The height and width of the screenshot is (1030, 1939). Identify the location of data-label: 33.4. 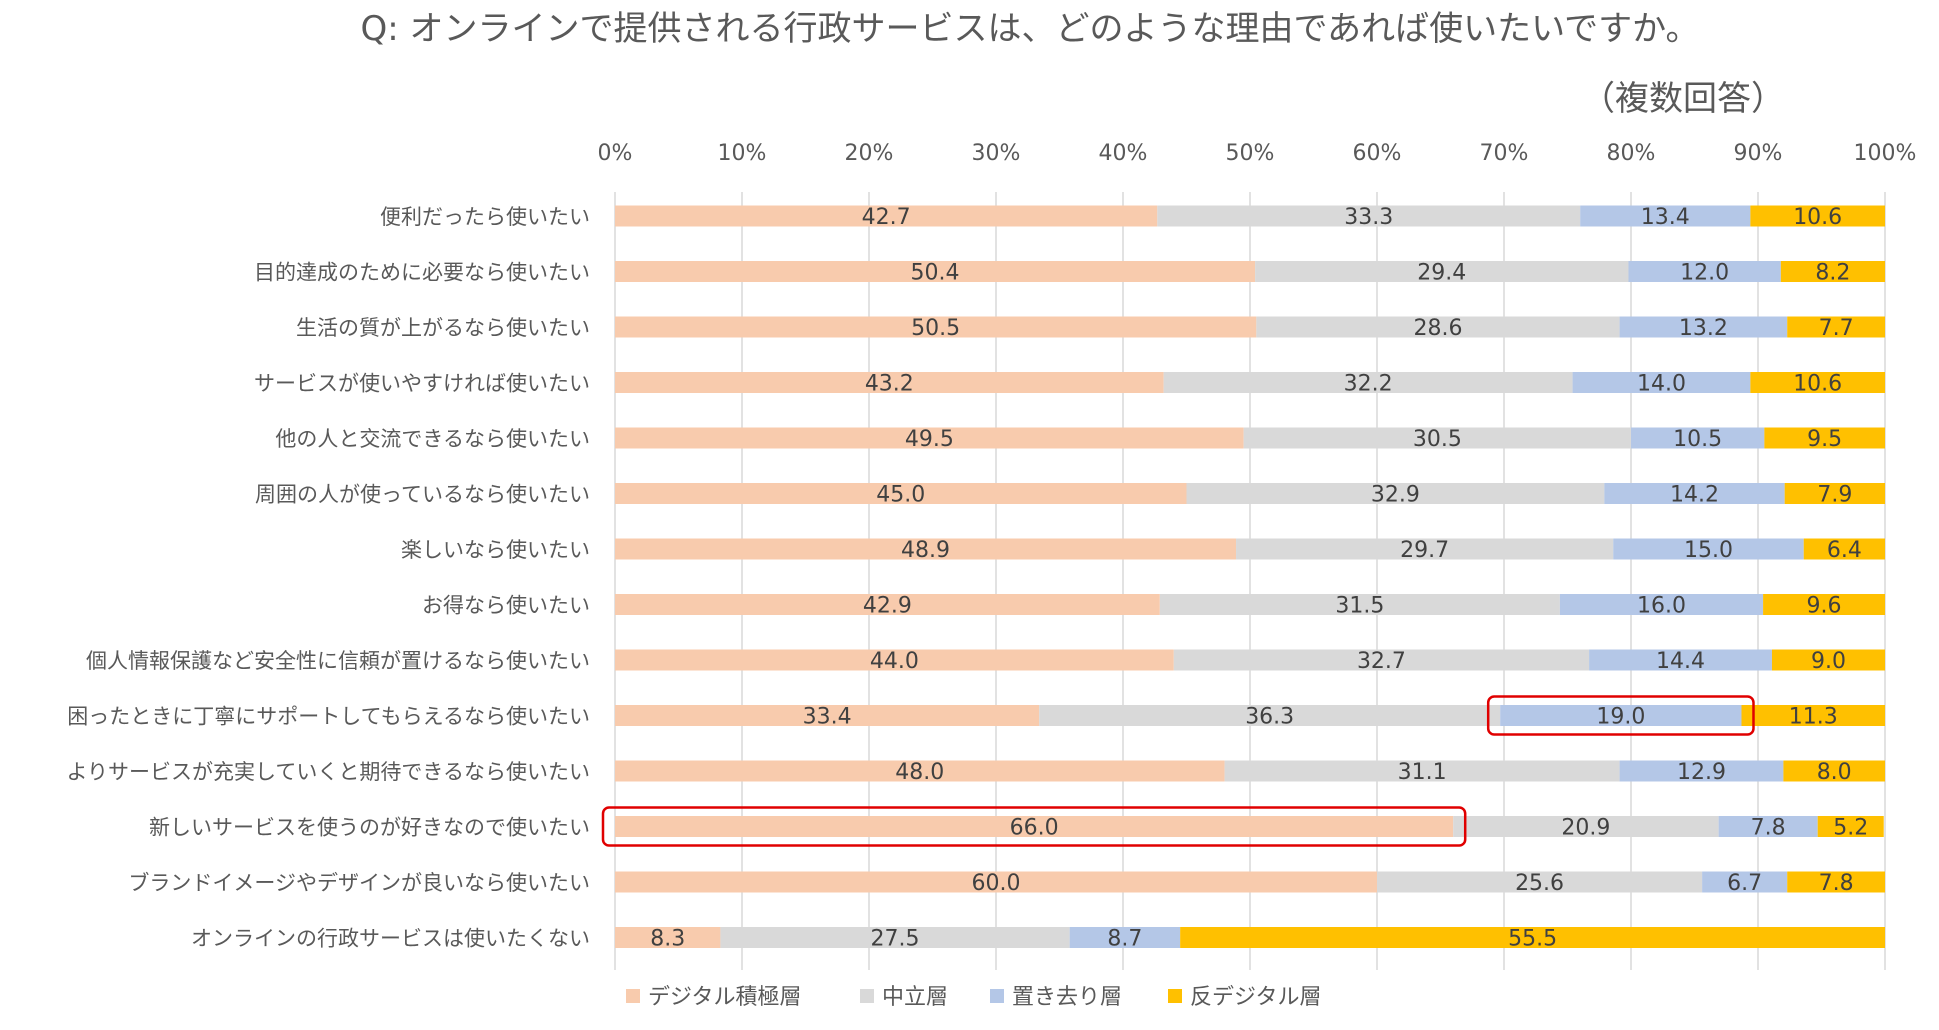
(827, 717).